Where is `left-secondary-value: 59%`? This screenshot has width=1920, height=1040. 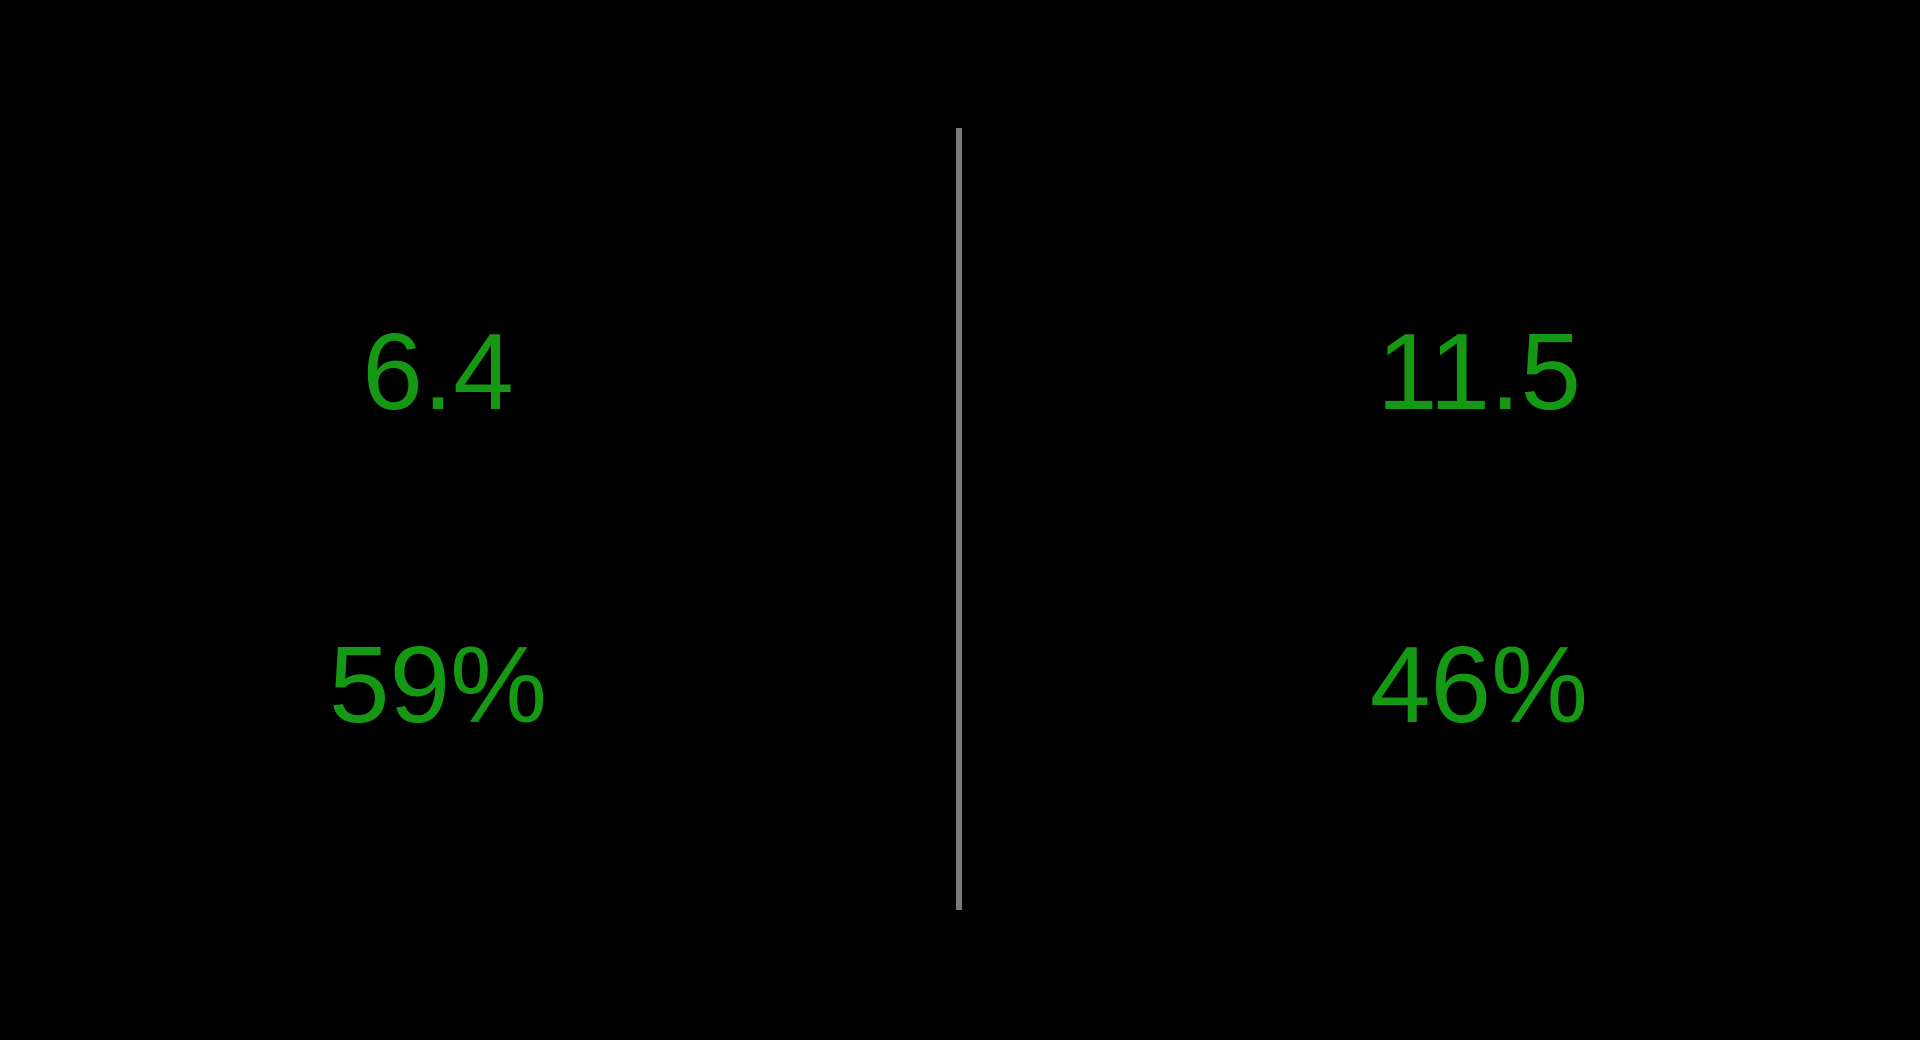 left-secondary-value: 59% is located at coordinates (438, 685).